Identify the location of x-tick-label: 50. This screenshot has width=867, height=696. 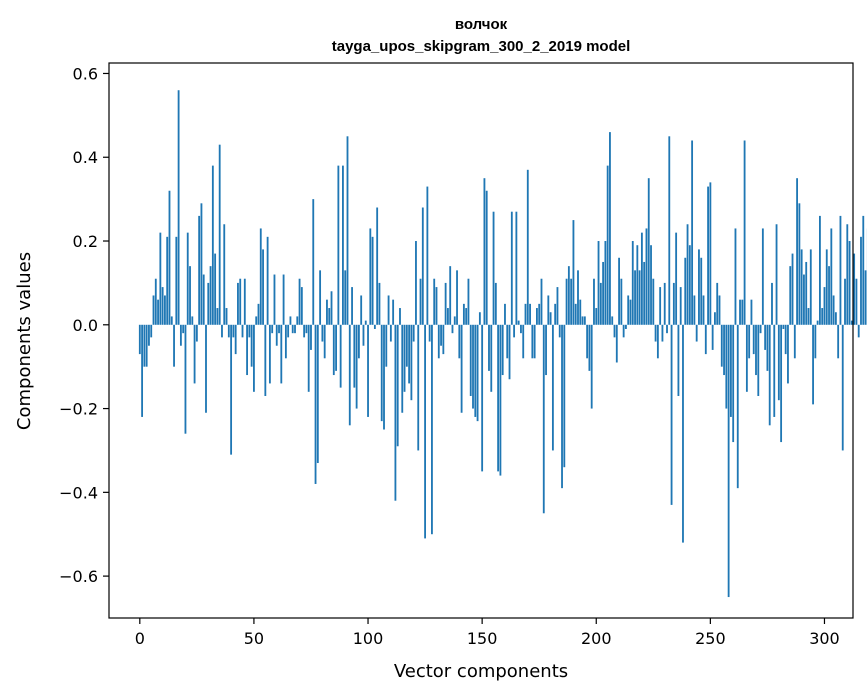
(254, 638).